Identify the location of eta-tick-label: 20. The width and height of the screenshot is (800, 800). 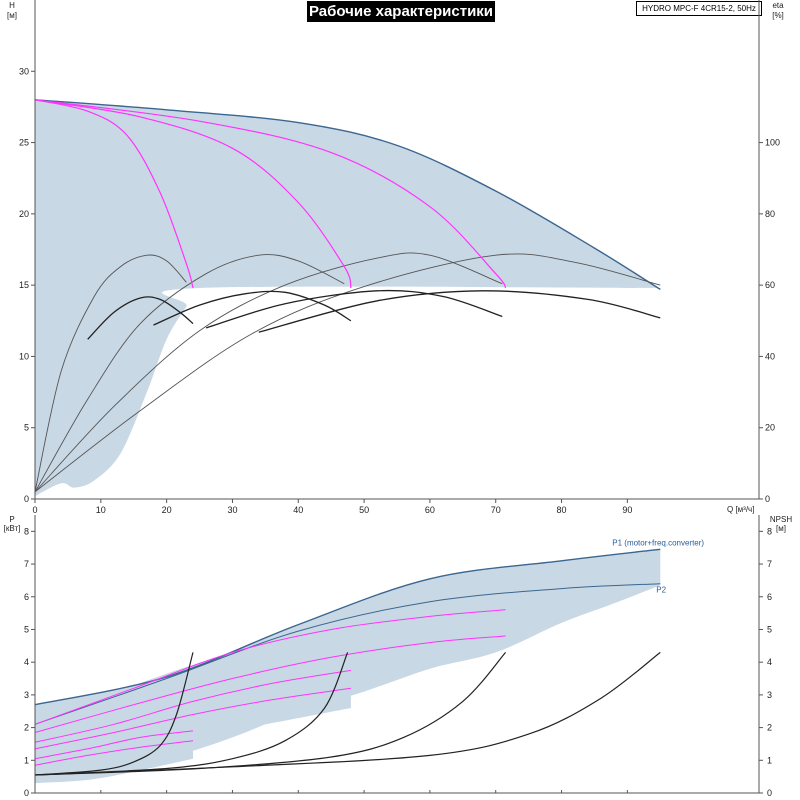
(770, 428).